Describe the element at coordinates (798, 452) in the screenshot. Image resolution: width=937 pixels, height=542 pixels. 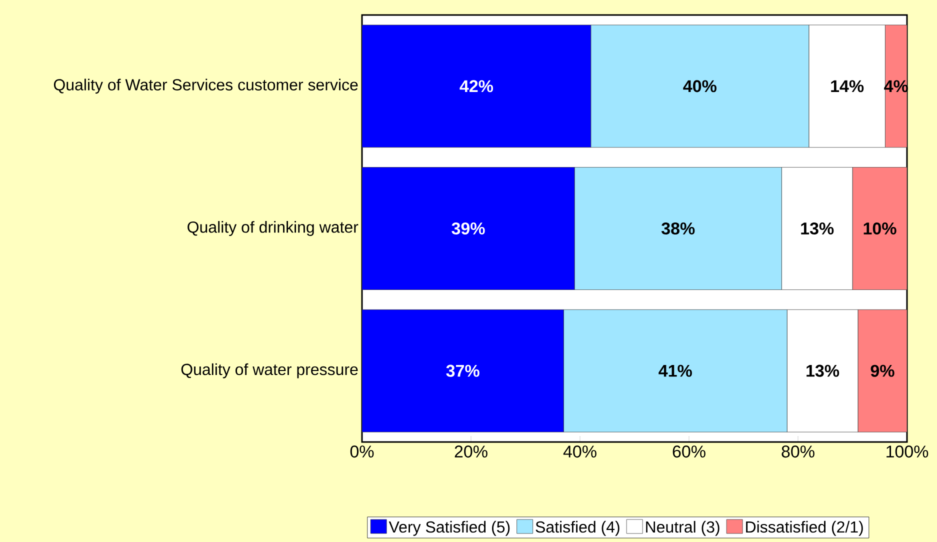
I see `x-tick-label: 80%` at that location.